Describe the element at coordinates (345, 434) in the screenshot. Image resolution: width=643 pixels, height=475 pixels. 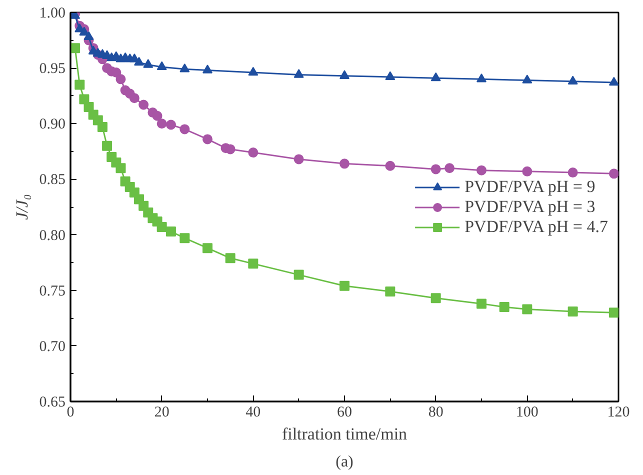
I see `x-axis-title: filtration time/min` at that location.